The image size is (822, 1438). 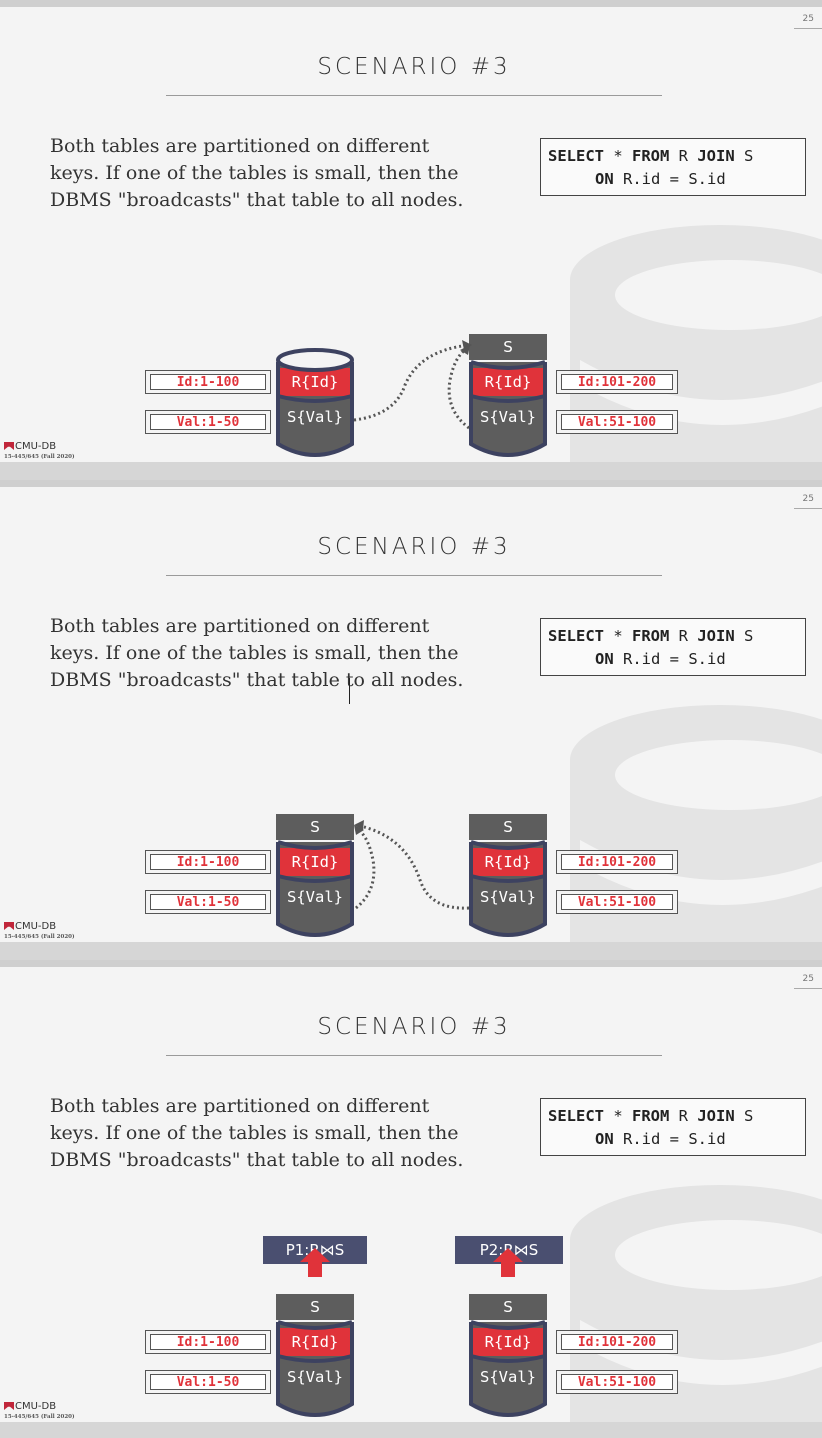 What do you see at coordinates (509, 1250) in the screenshot?
I see `p2-join-label: P2:R⋈S` at bounding box center [509, 1250].